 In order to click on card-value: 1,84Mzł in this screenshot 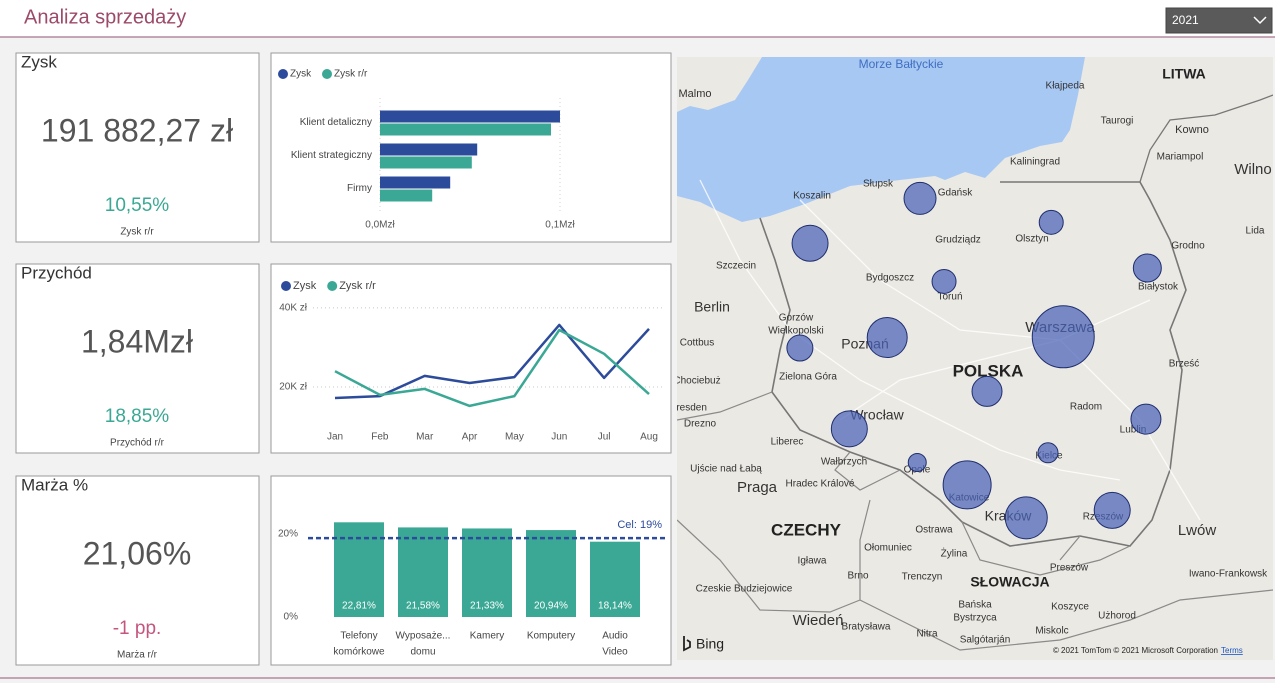, I will do `click(137, 341)`.